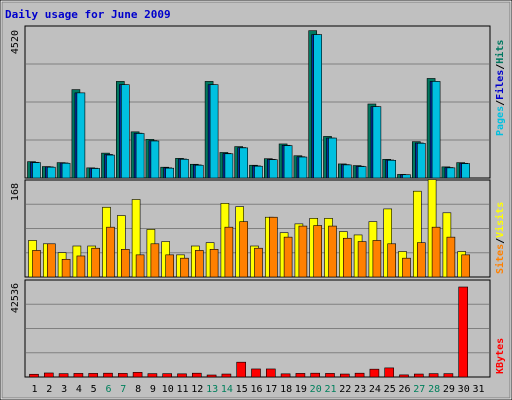  What do you see at coordinates (301, 389) in the screenshot?
I see `x-tick-label: 19` at bounding box center [301, 389].